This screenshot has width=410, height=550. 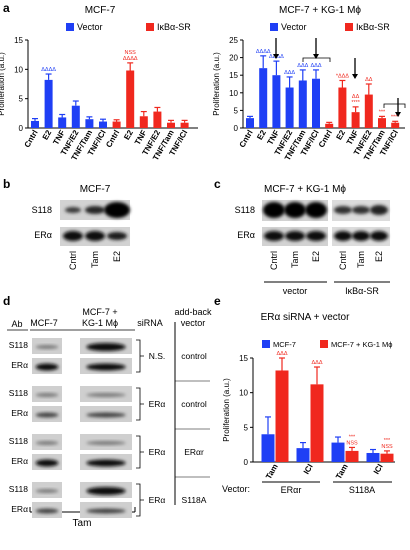 I want to click on chart-a-left-legend-label-0: Vector, so click(x=90, y=27).